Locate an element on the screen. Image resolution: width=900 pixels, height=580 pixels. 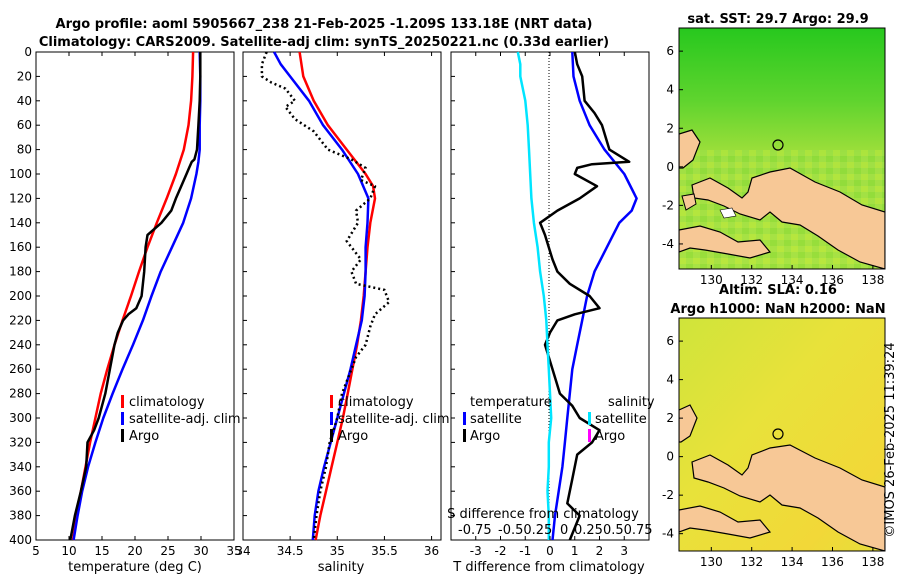
y-tick-label: 380 is located at coordinates (20, 516).